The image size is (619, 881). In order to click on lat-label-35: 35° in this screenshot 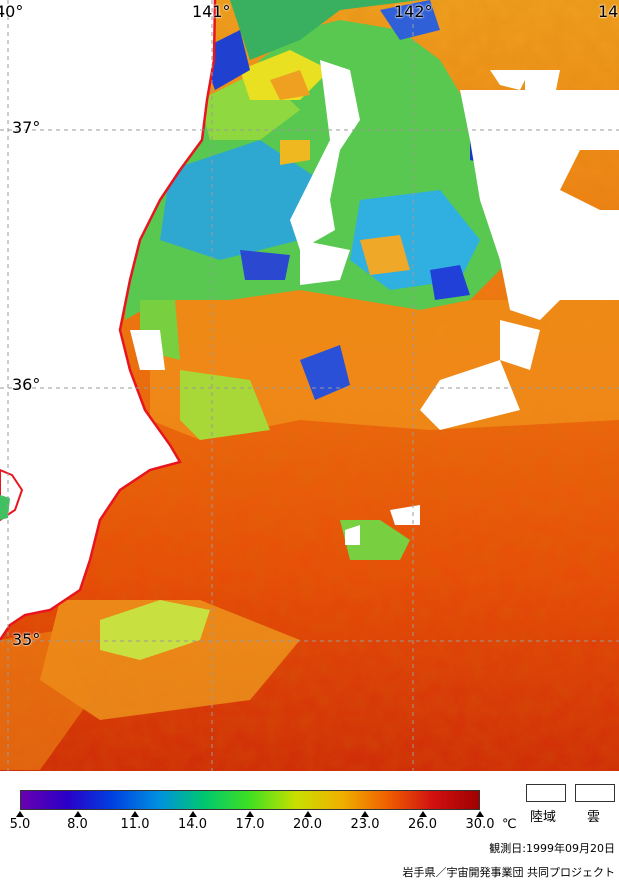, I will do `click(26, 639)`.